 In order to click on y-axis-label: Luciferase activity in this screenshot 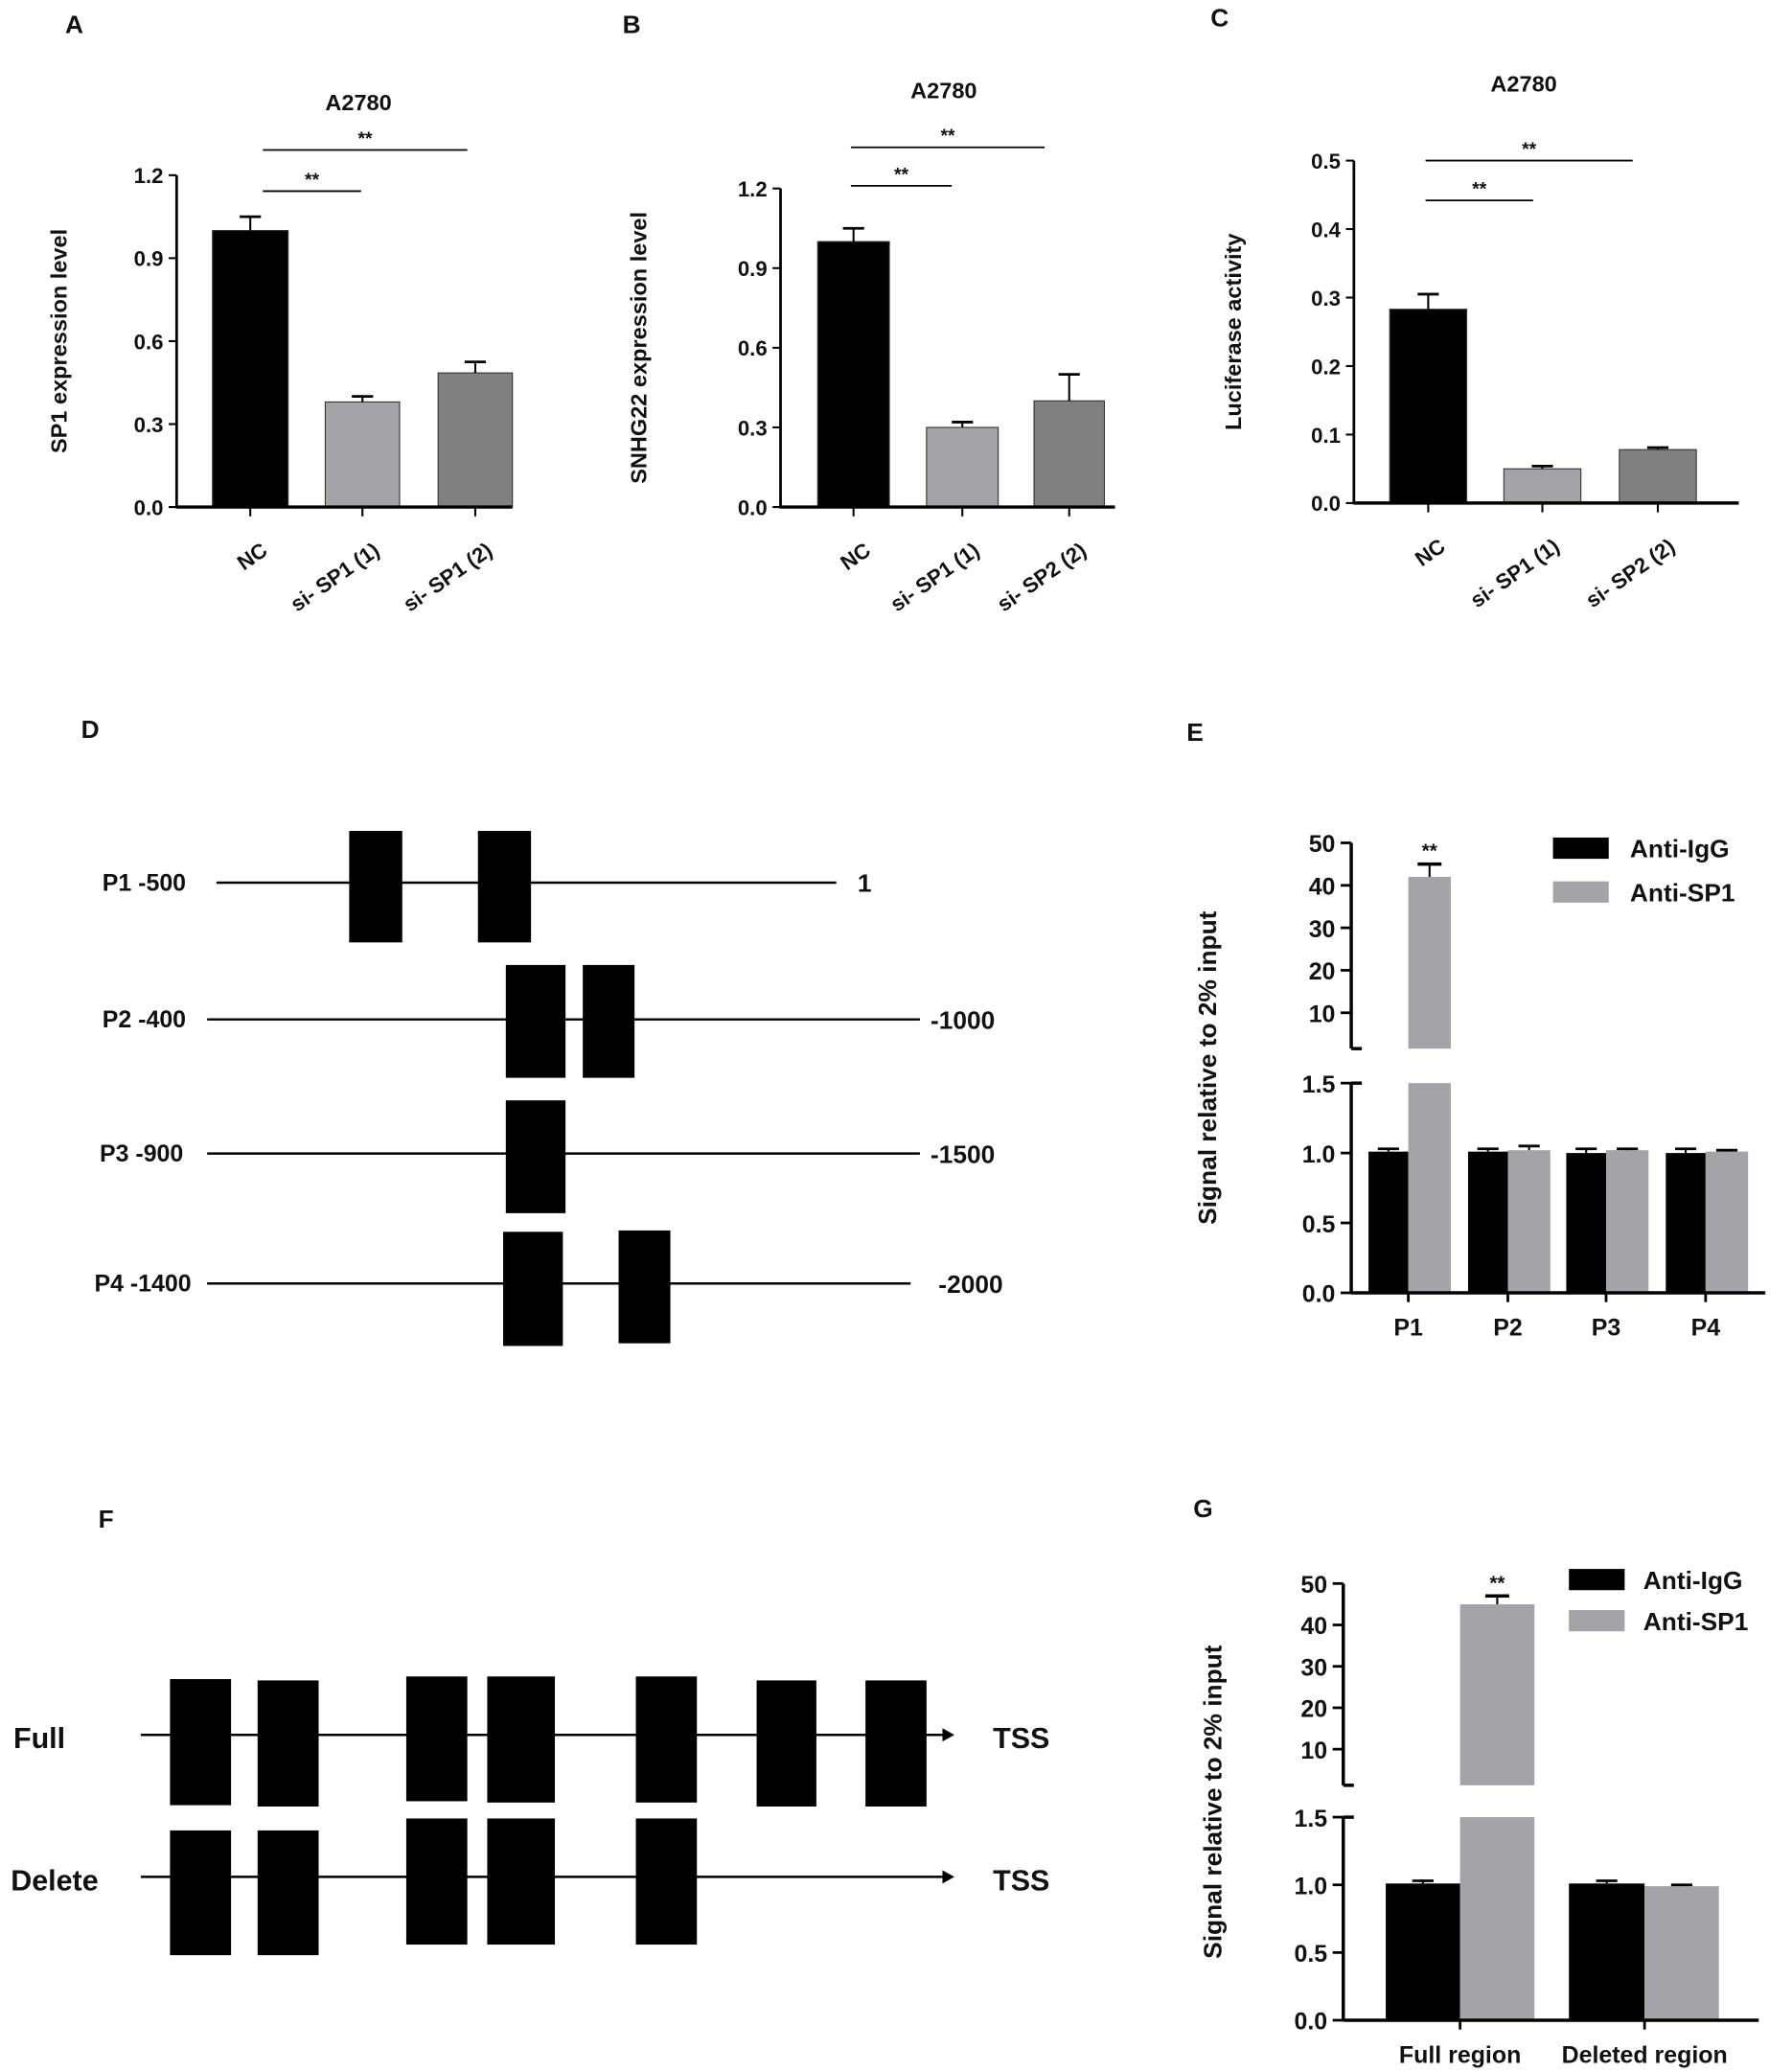, I will do `click(1233, 332)`.